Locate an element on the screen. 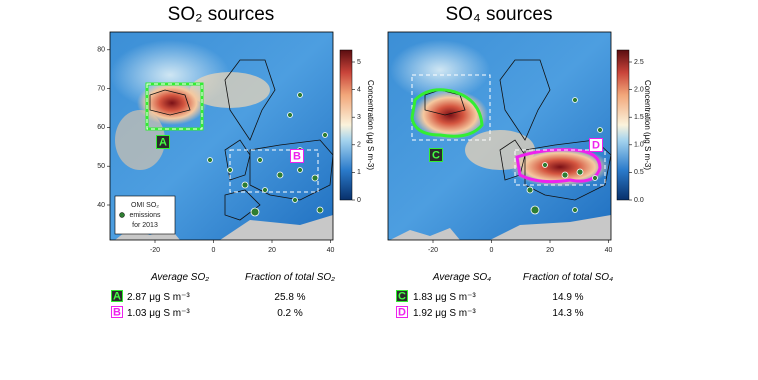 The height and width of the screenshot is (380, 758). table-cell: 1.03 μg S m⁻³ is located at coordinates (158, 313).